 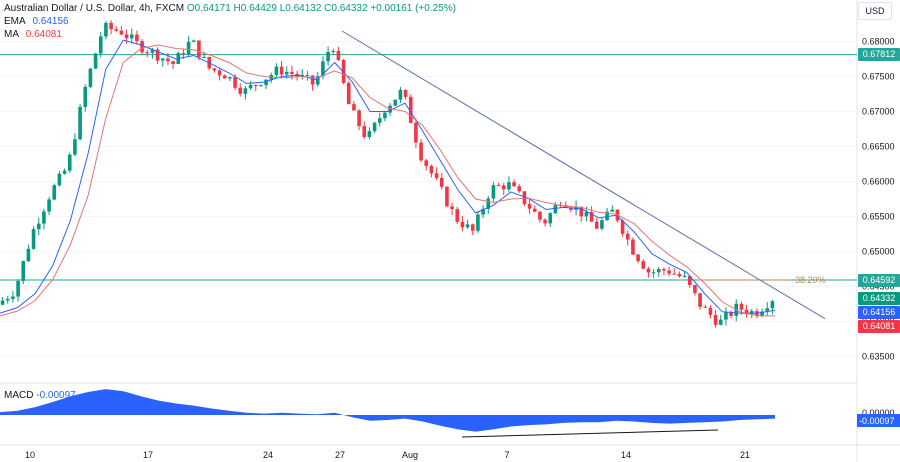 I want to click on macd-legend: MACD -0.00097, so click(x=40, y=395).